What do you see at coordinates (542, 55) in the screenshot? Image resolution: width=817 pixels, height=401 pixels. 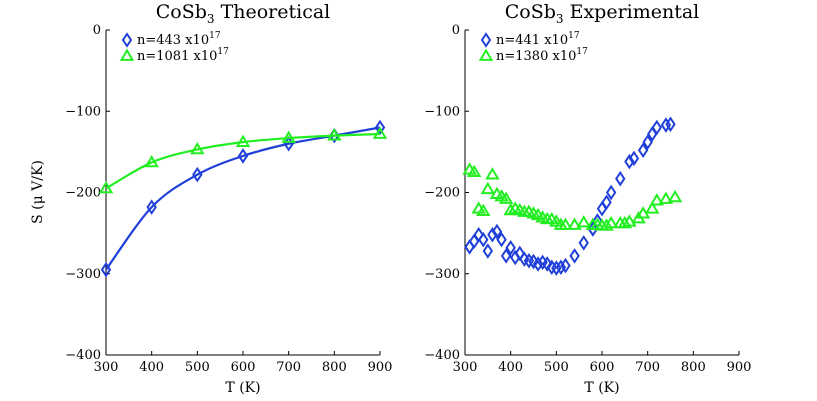 I see `legend-label: n=1380 x1017` at bounding box center [542, 55].